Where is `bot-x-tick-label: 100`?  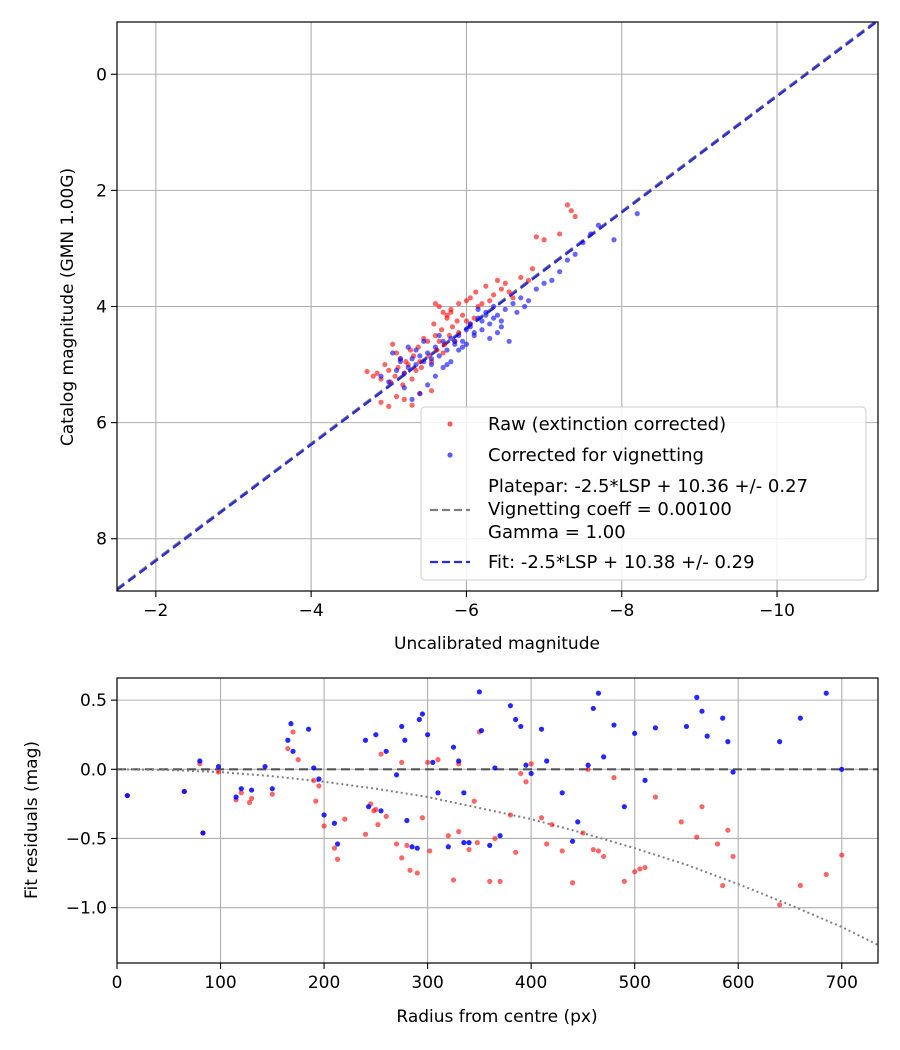 bot-x-tick-label: 100 is located at coordinates (220, 983).